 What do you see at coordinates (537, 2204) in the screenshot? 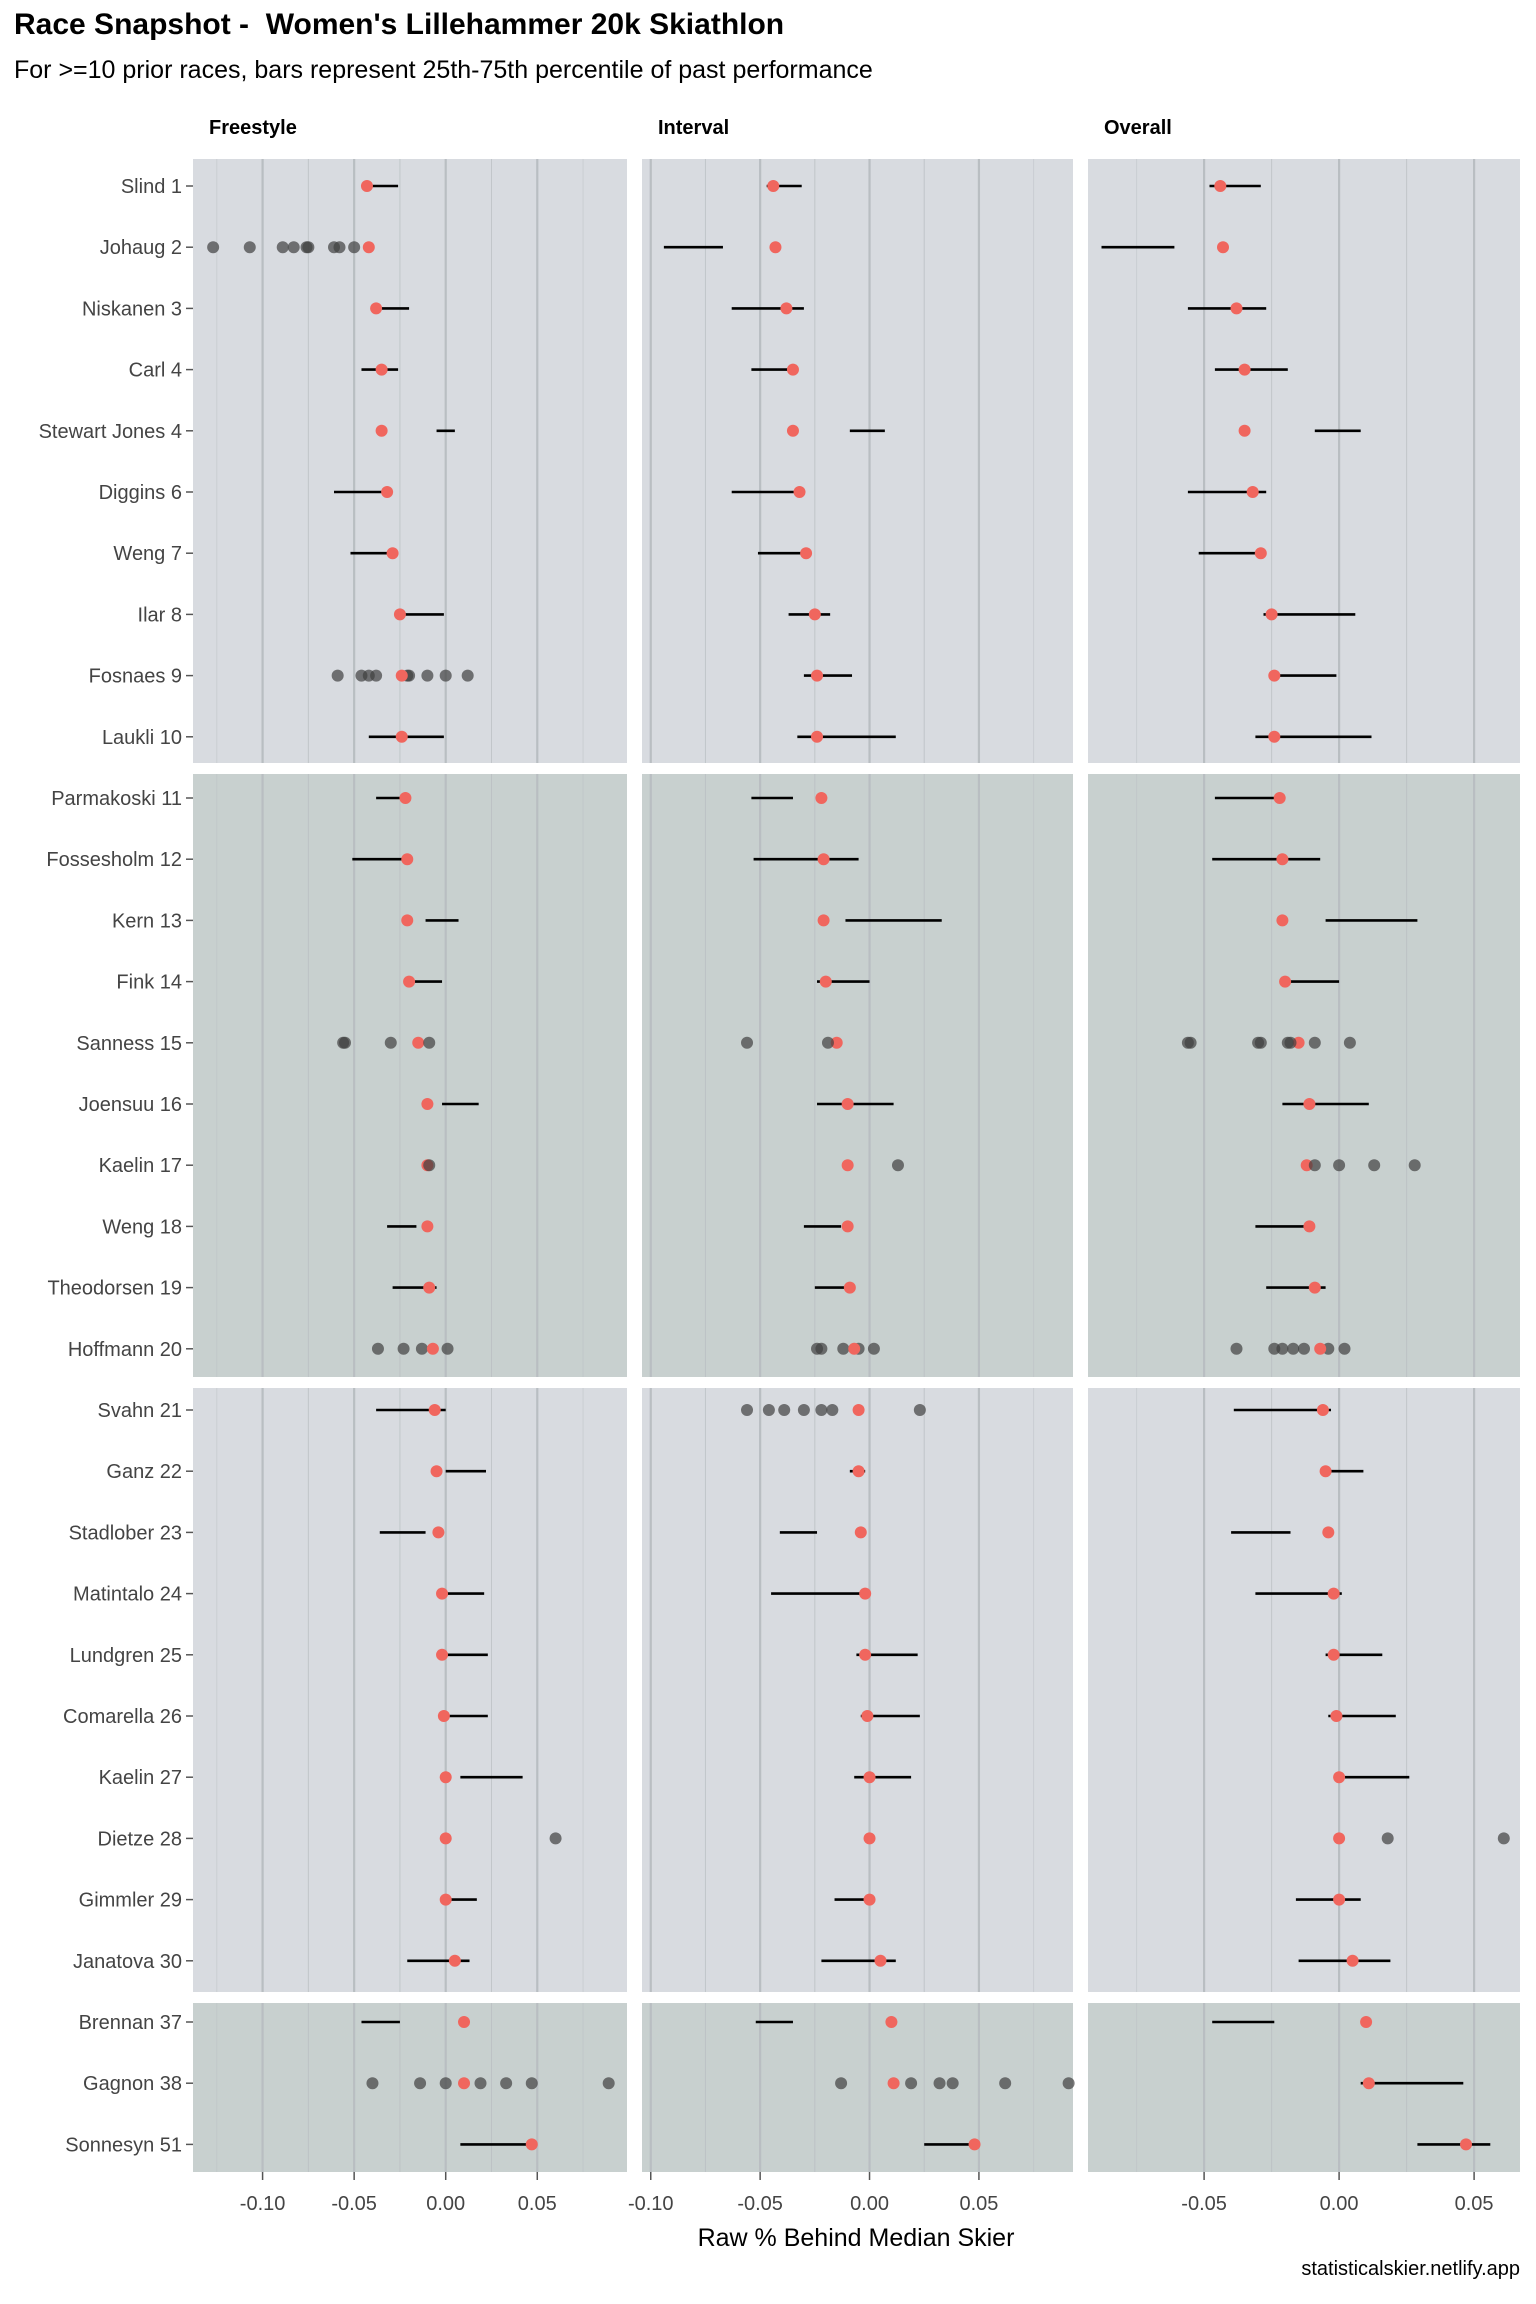
I see `x-tick-label-freestyle: 0.05` at bounding box center [537, 2204].